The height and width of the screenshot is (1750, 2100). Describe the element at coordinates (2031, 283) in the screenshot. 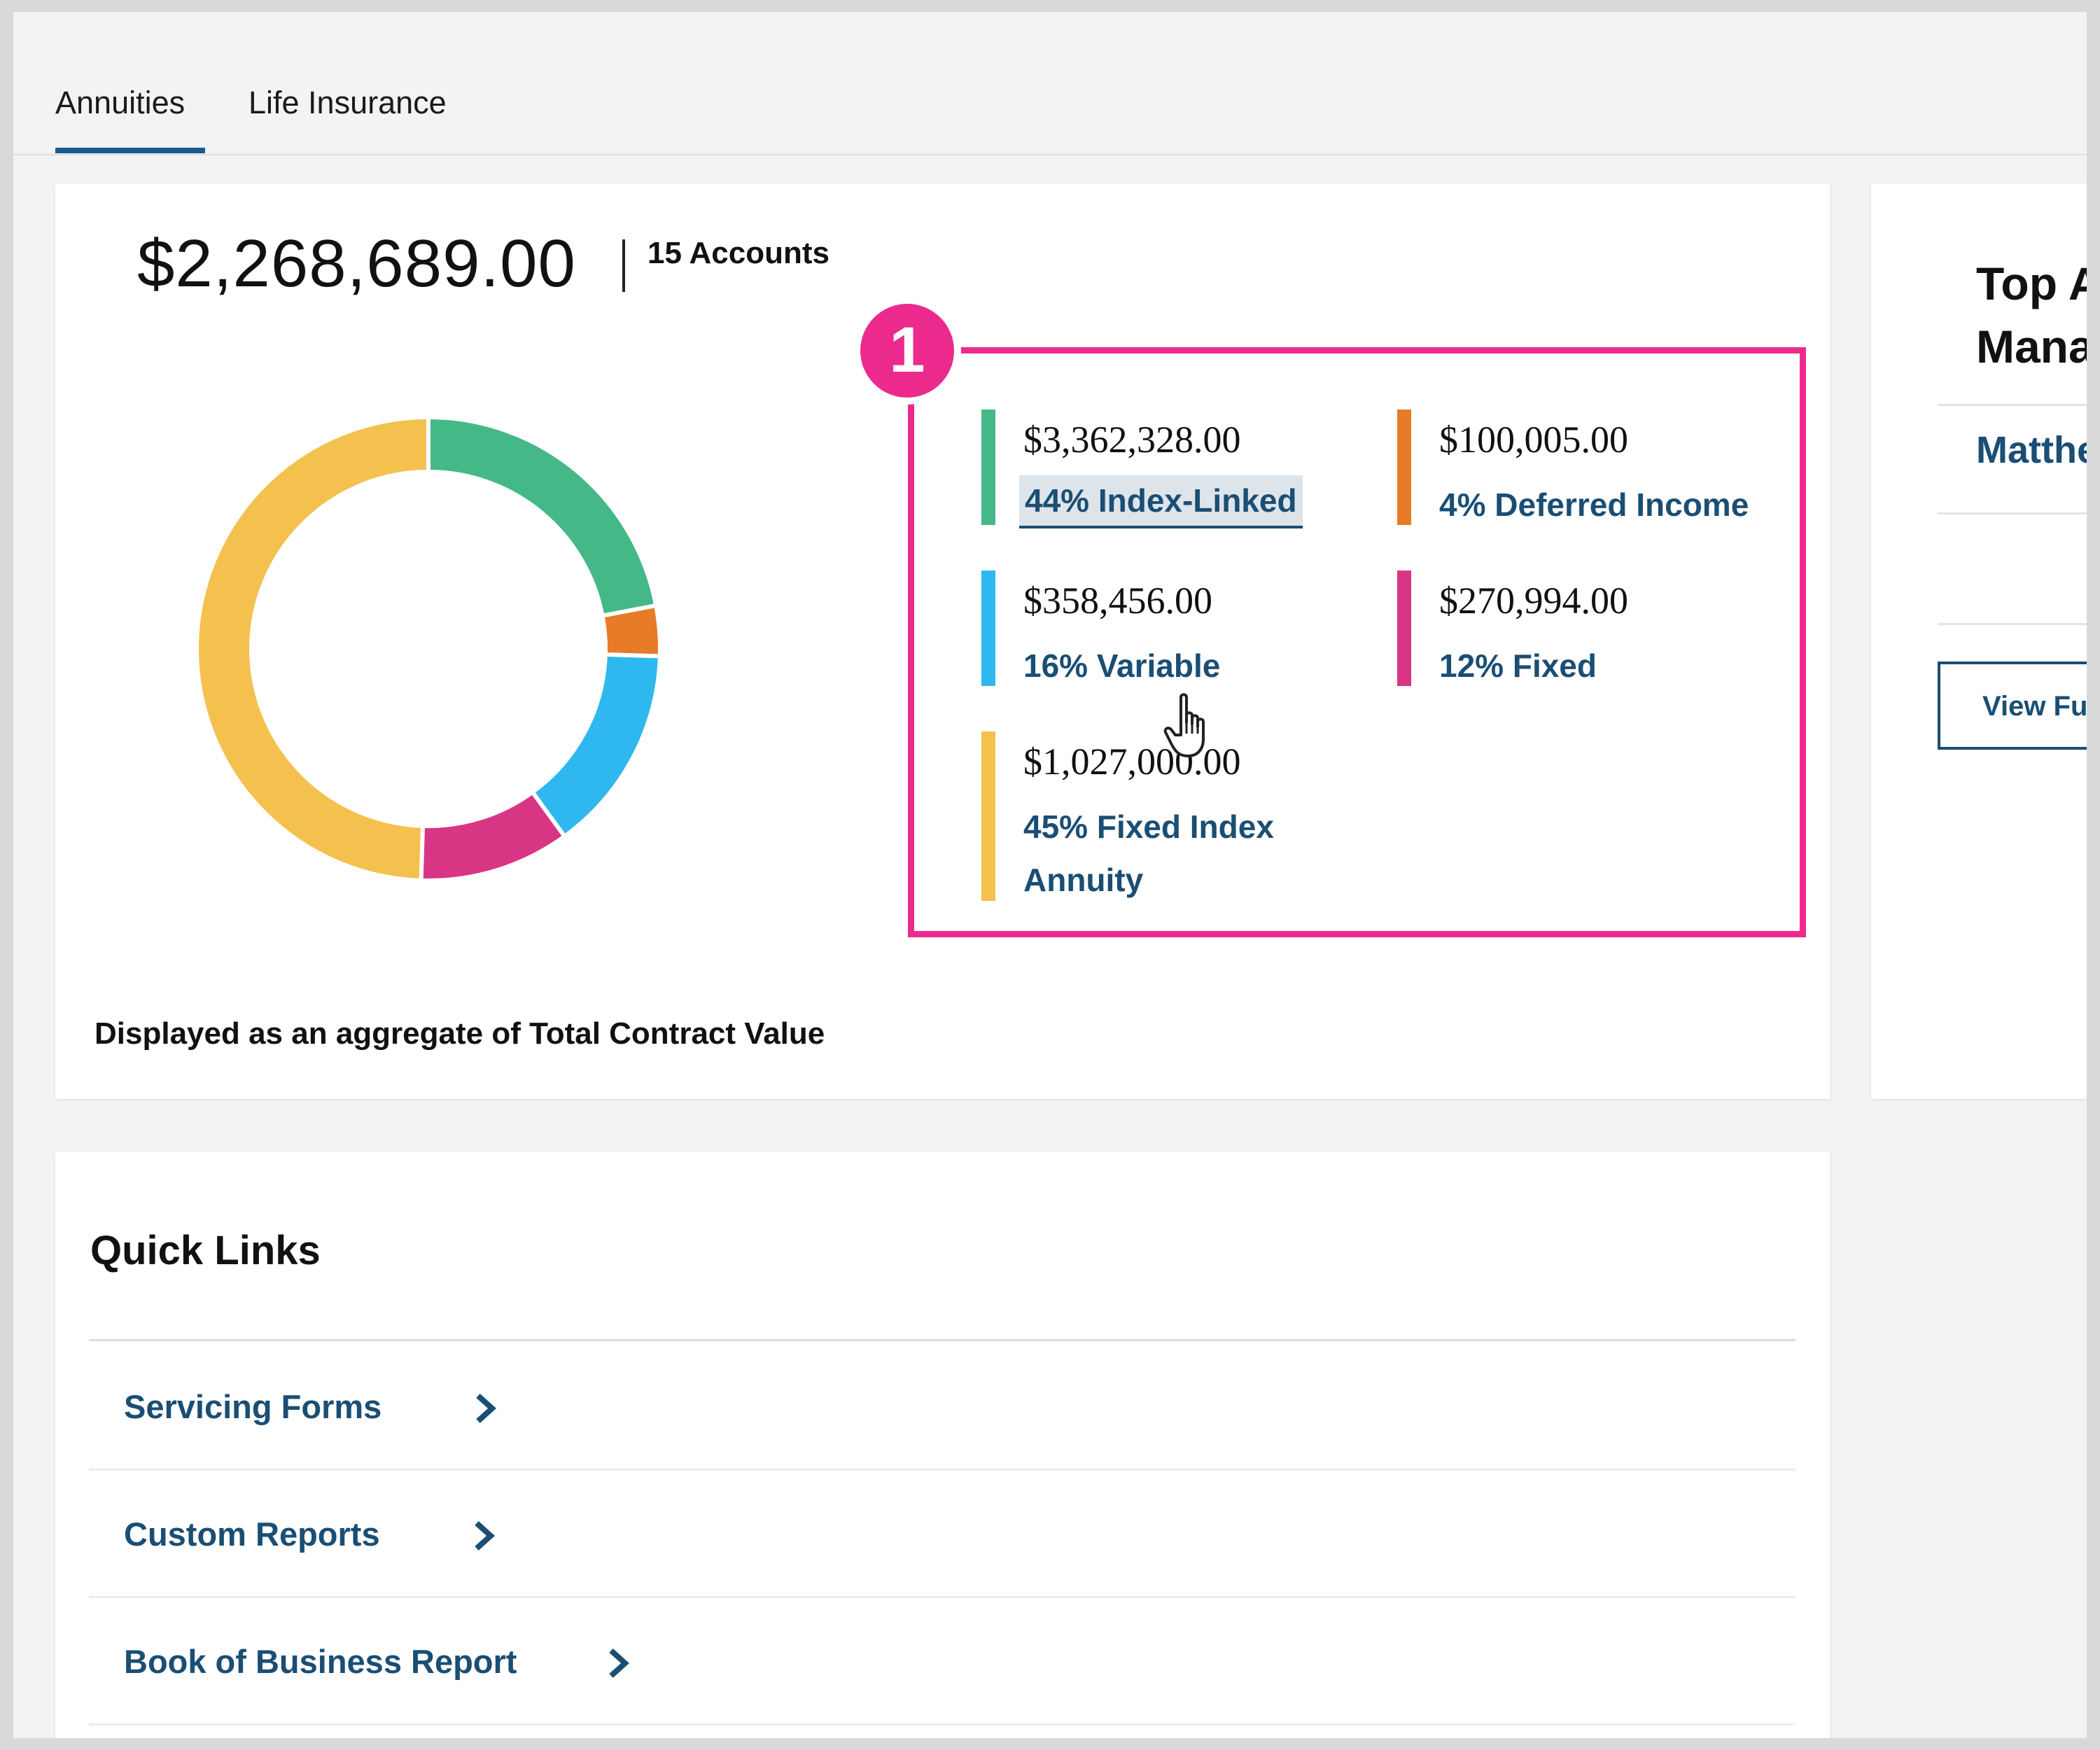

I see `title-line: Top A` at that location.